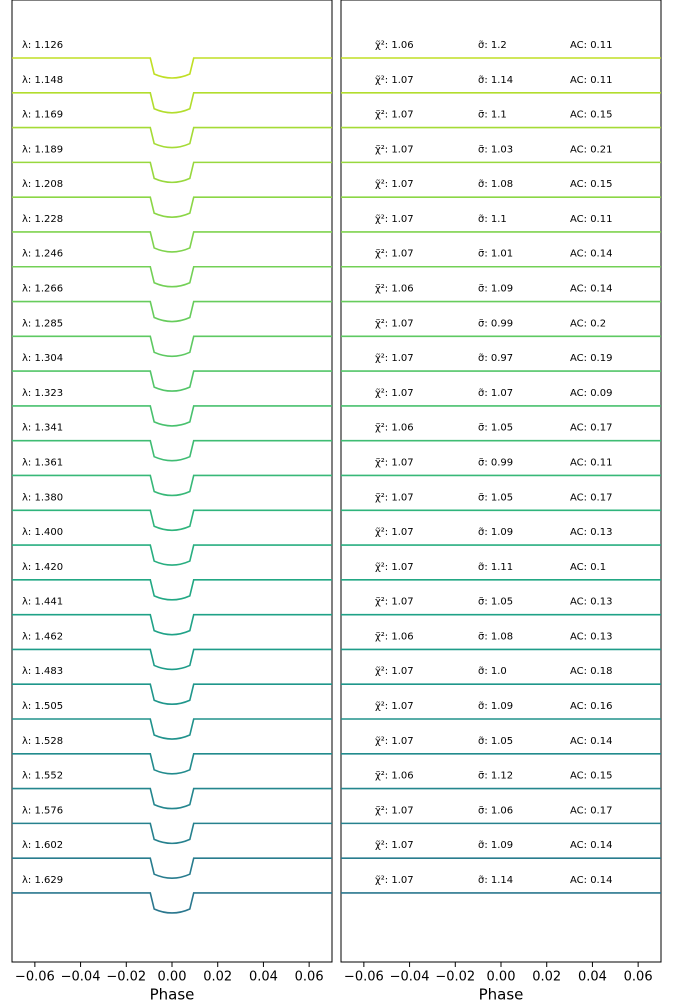  Describe the element at coordinates (42, 393) in the screenshot. I see `wavelength-label: λ: 1.323` at that location.